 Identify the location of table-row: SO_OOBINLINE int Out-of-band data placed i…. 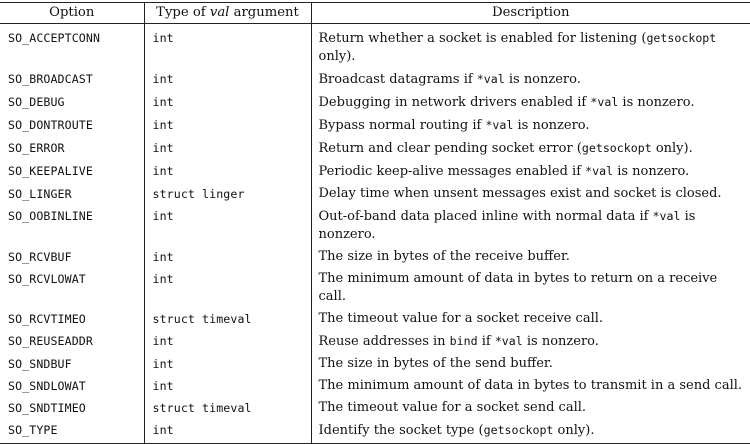
(375, 227).